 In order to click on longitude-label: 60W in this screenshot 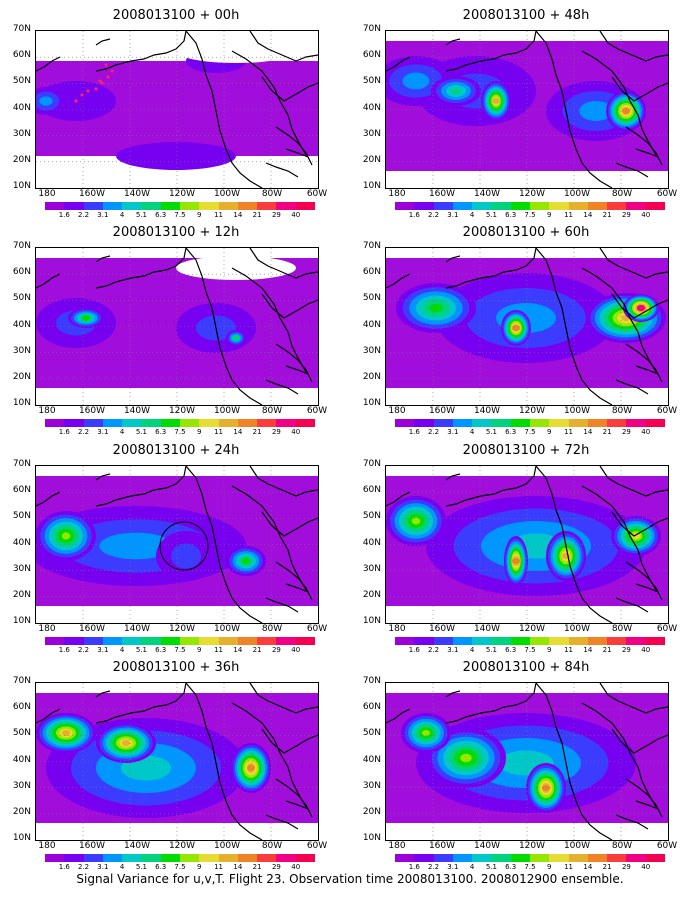, I will do `click(667, 629)`.